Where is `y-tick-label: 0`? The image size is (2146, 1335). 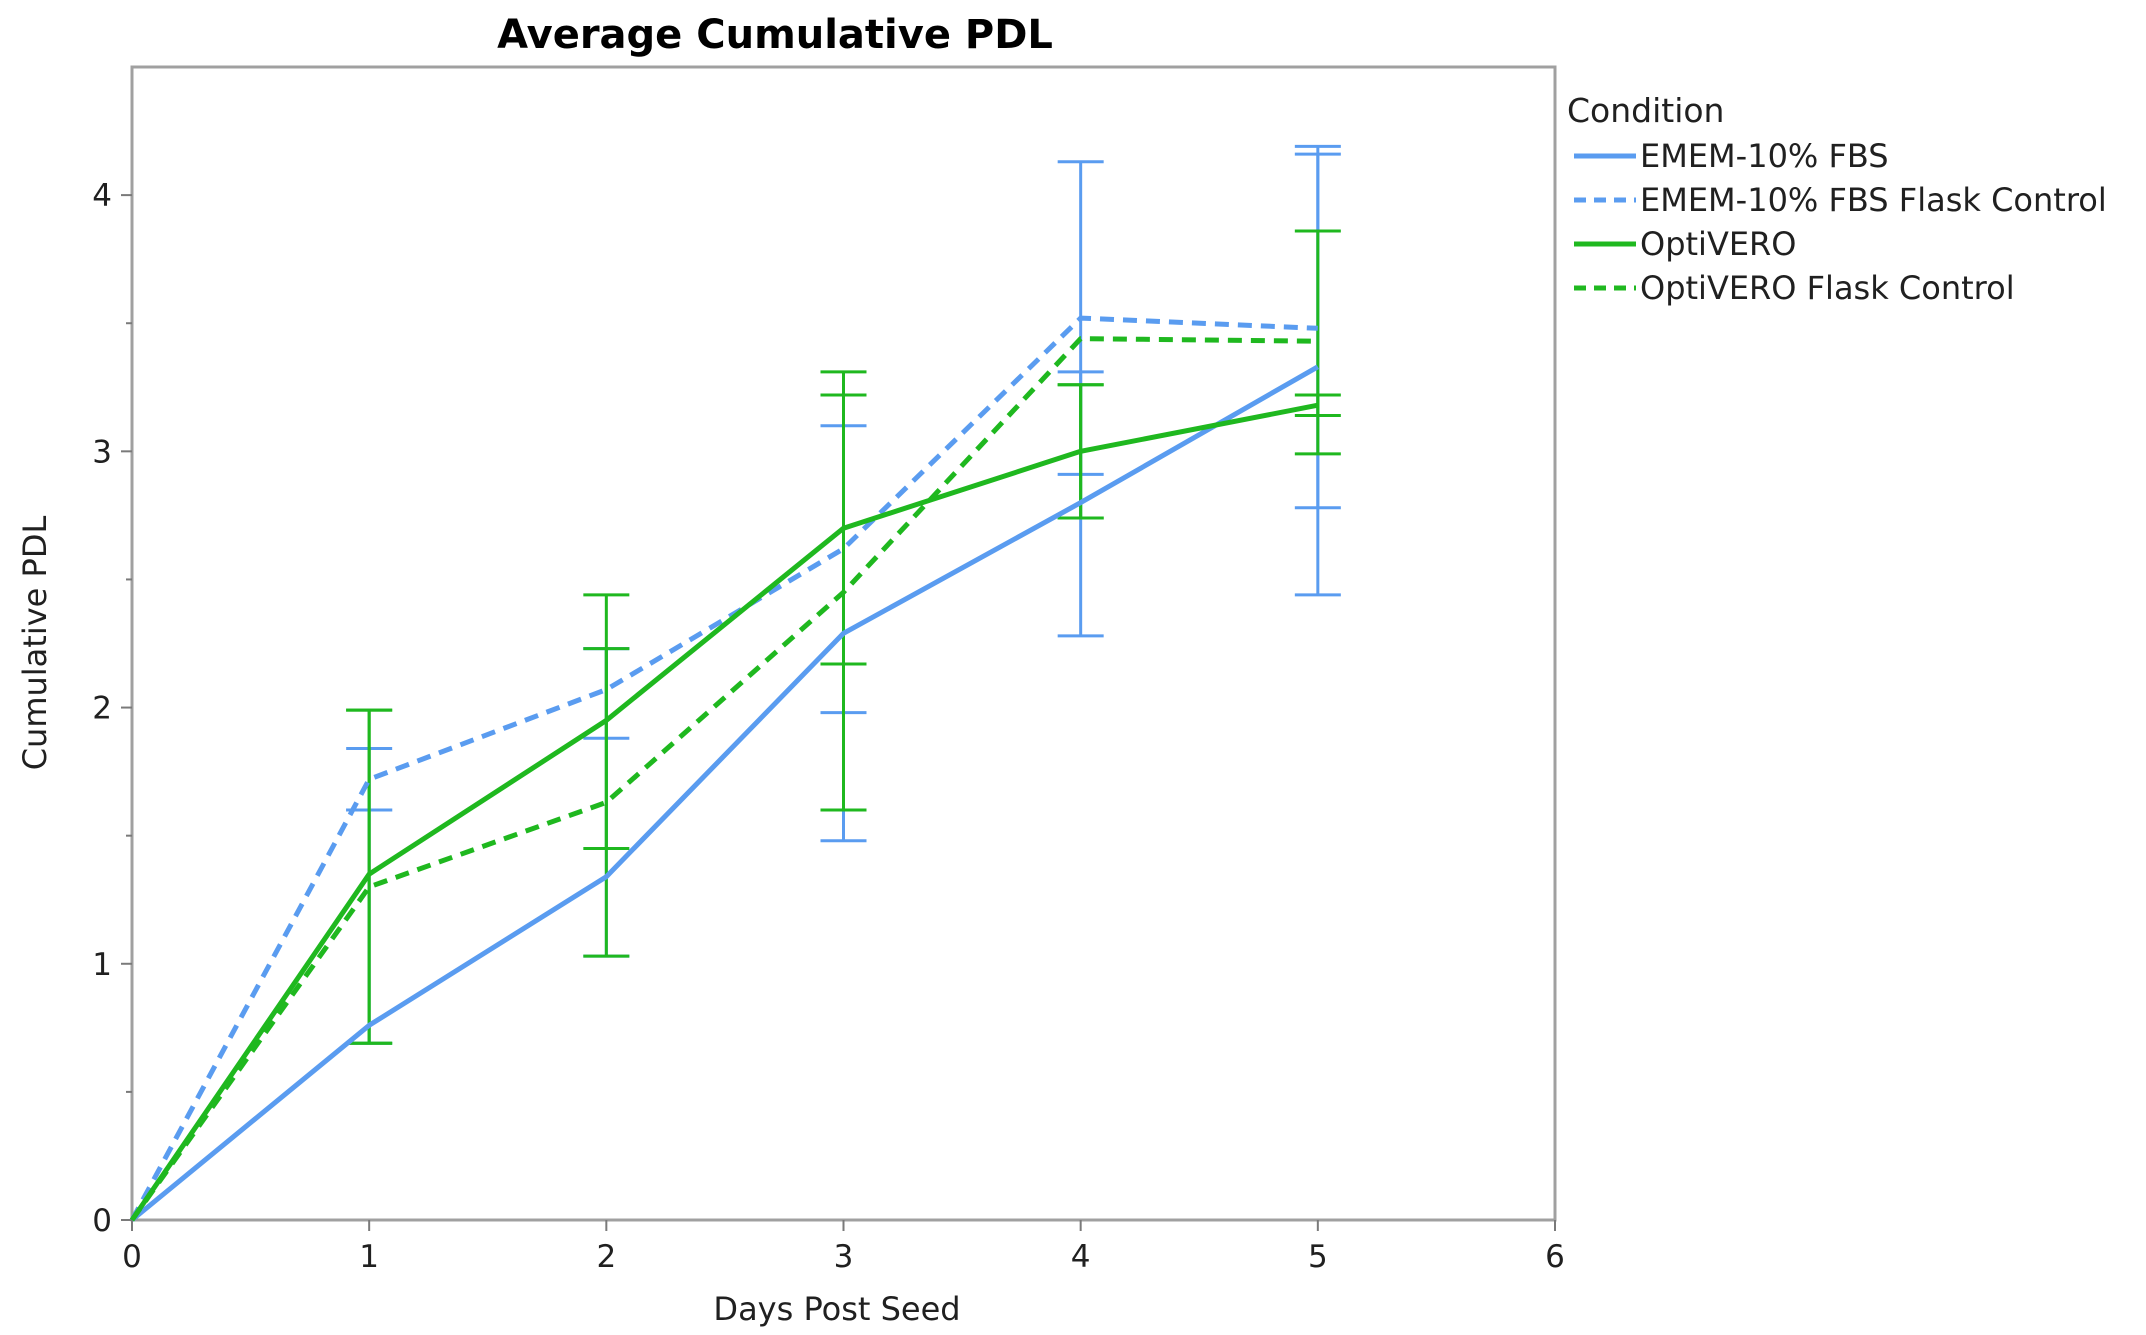
y-tick-label: 0 is located at coordinates (102, 1221).